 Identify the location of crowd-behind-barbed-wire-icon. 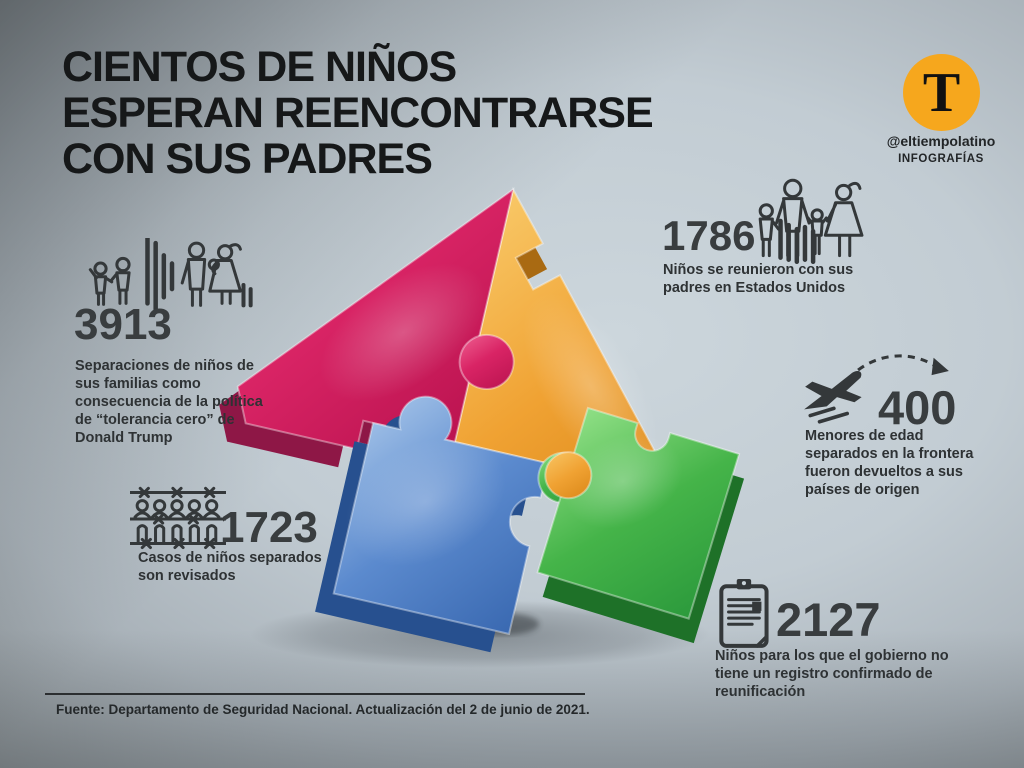
(178, 519).